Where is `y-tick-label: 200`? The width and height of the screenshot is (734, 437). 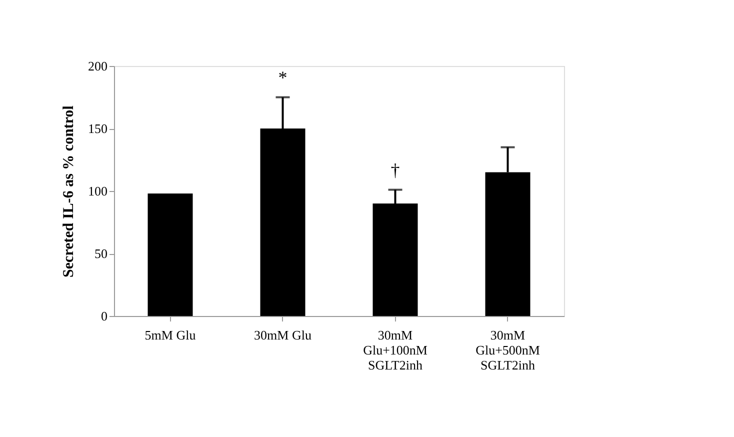
y-tick-label: 200 is located at coordinates (98, 66).